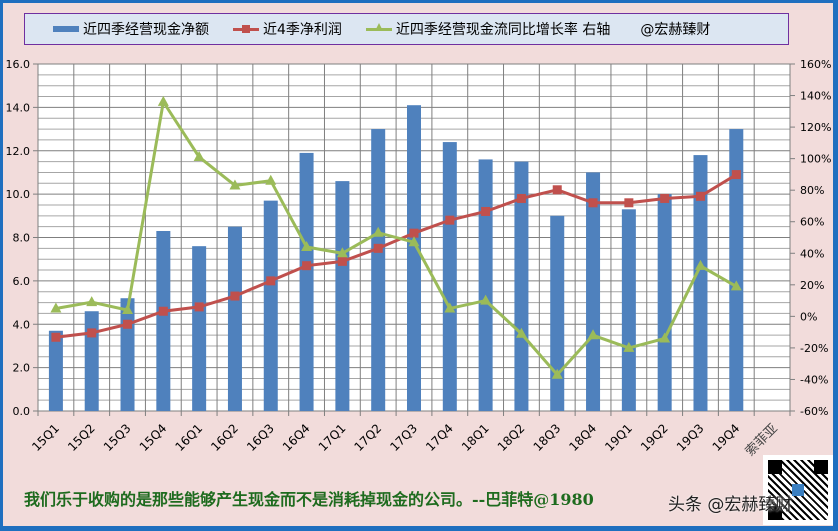 The image size is (838, 531). I want to click on legend-label: 近四季经营现金流同比增长率 右轴, so click(503, 30).